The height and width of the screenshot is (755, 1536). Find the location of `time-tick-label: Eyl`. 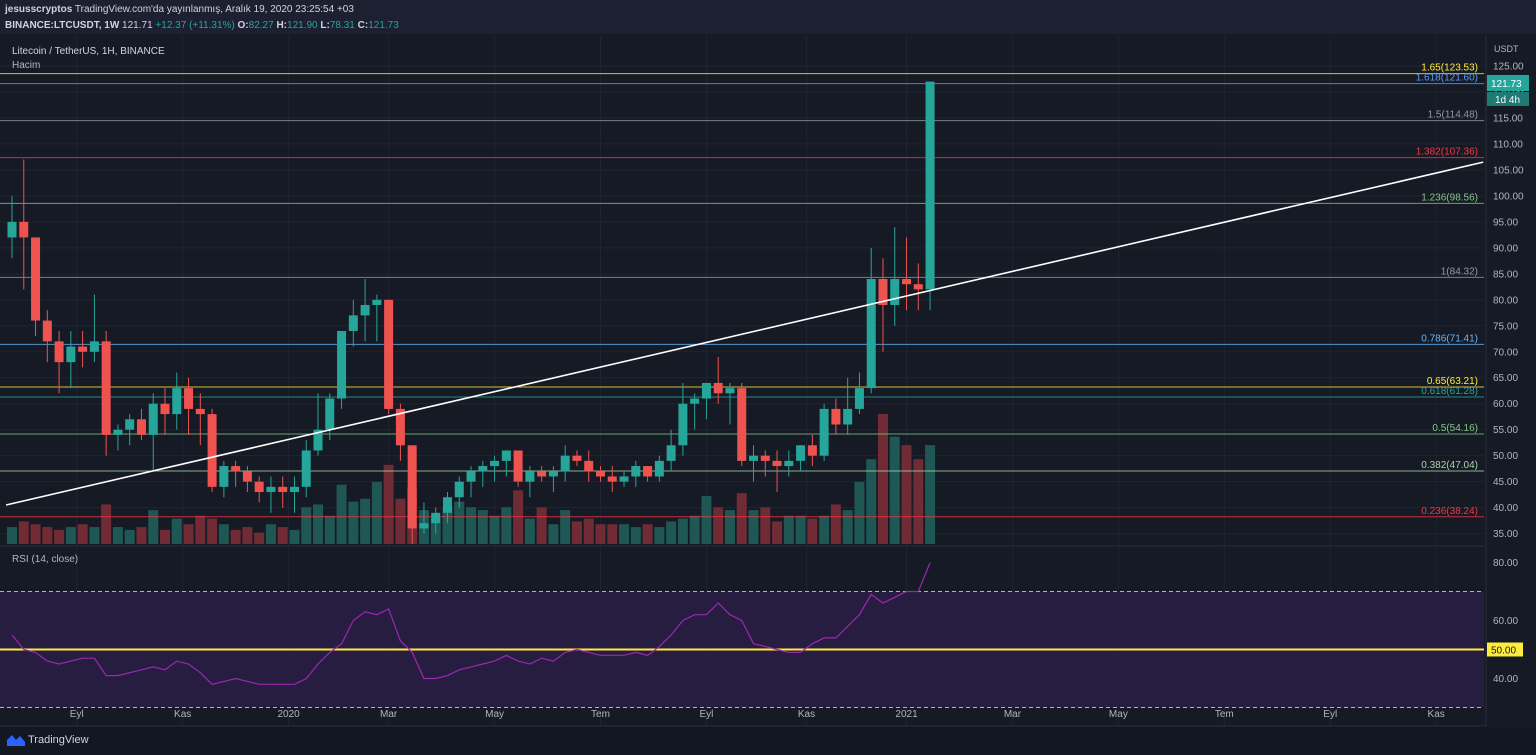

time-tick-label: Eyl is located at coordinates (77, 714).